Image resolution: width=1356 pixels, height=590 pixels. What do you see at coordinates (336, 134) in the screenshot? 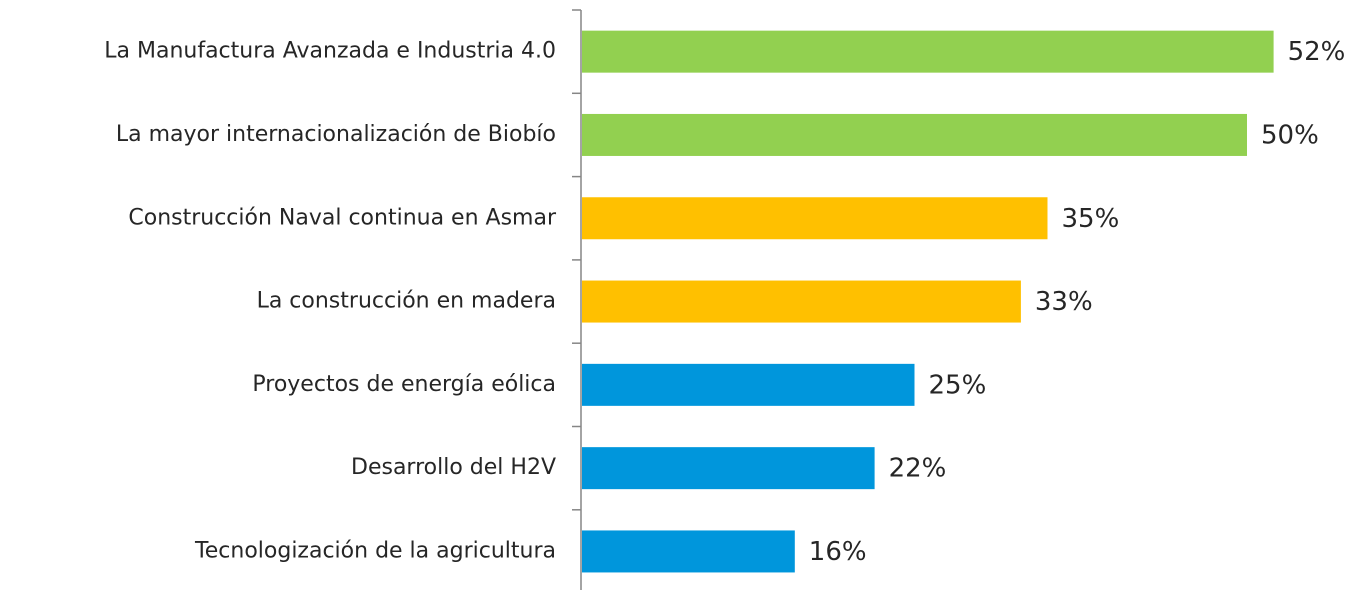
I see `category-label: La mayor internacionalización de Biobío` at bounding box center [336, 134].